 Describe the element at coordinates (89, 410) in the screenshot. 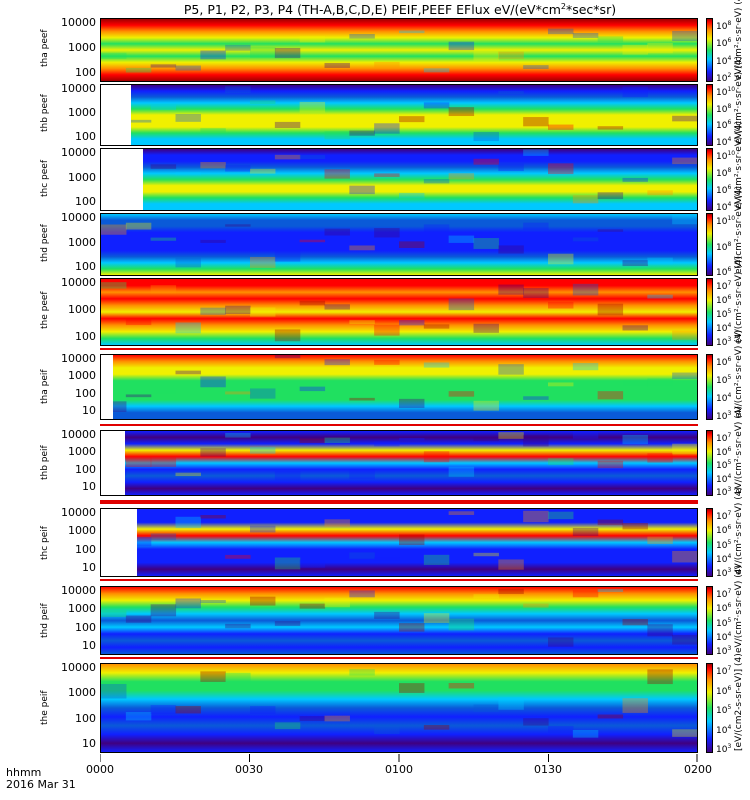

I see `y-tick-label: 10` at that location.